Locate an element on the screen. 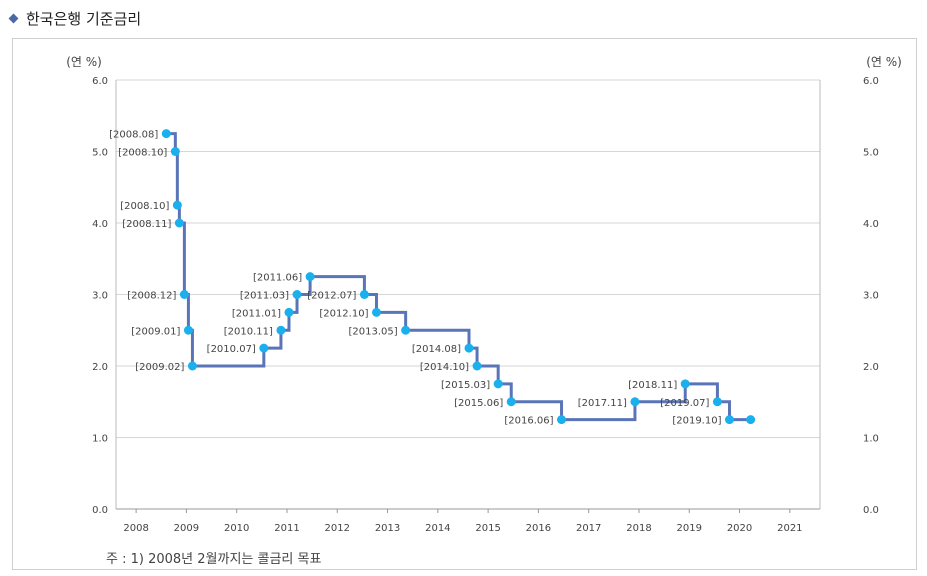 Image resolution: width=927 pixels, height=576 pixels. x-tick-label: 2009 is located at coordinates (186, 528).